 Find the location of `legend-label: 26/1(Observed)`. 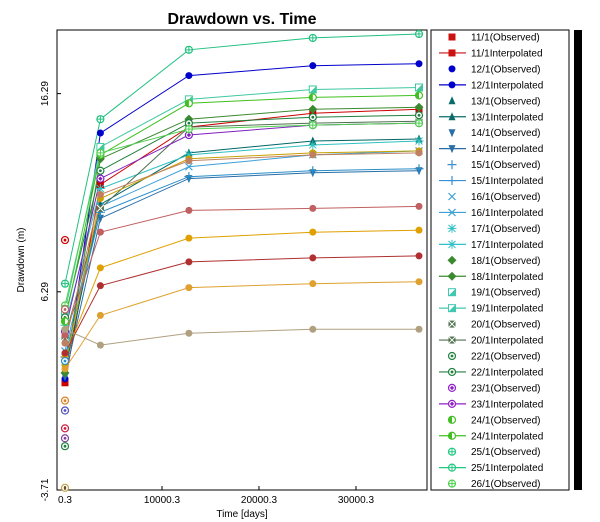

legend-label: 26/1(Observed) is located at coordinates (505, 484).